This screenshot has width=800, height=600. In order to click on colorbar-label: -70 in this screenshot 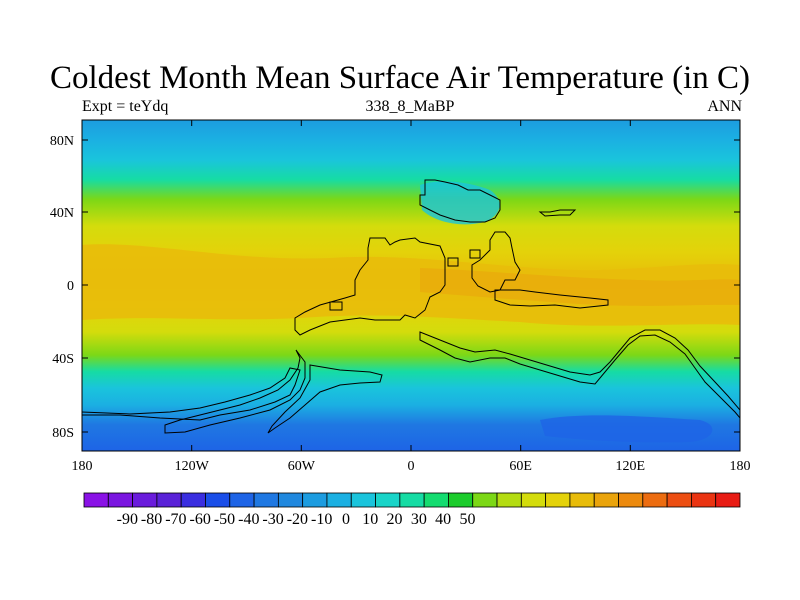, I will do `click(175, 519)`.